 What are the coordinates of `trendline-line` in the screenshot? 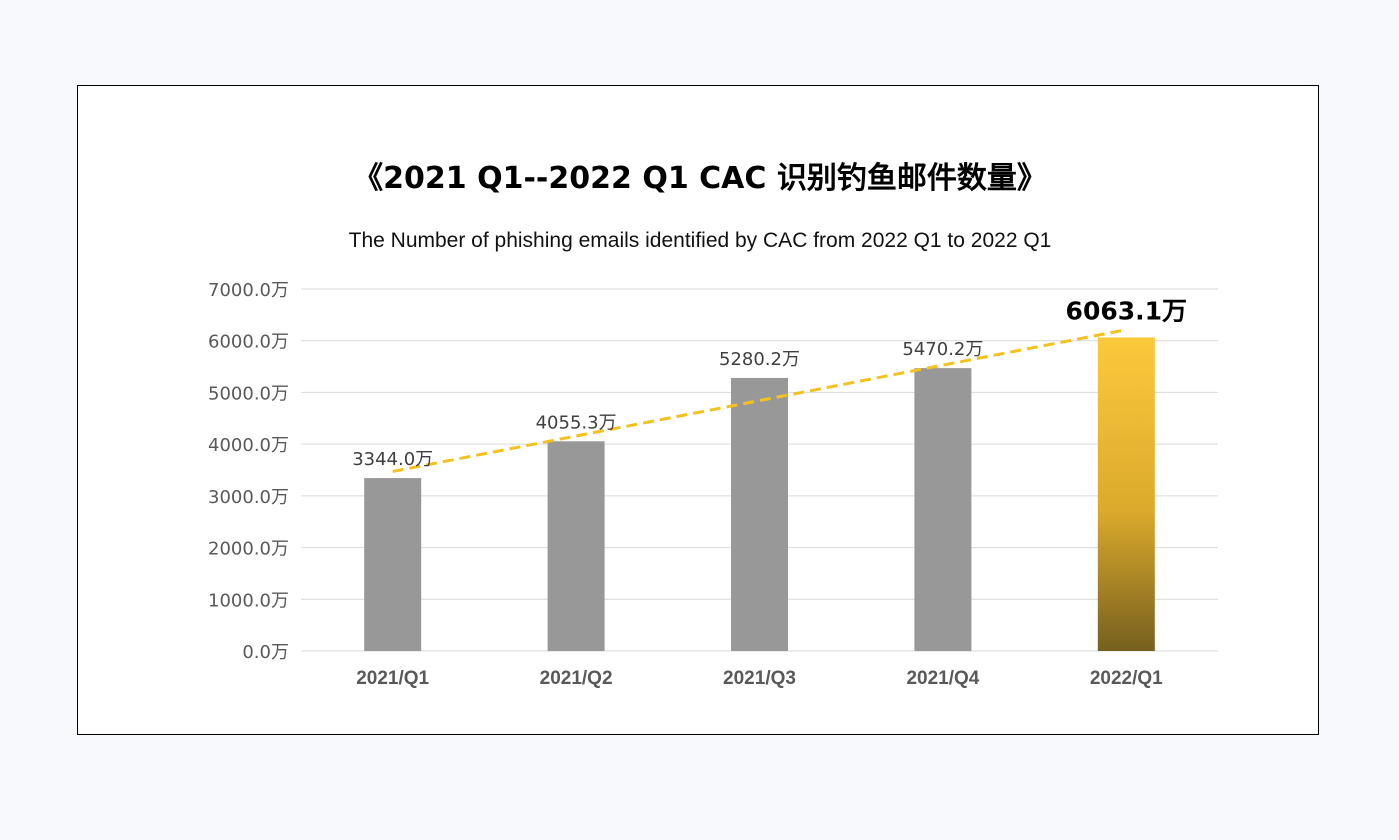 It's located at (759, 400).